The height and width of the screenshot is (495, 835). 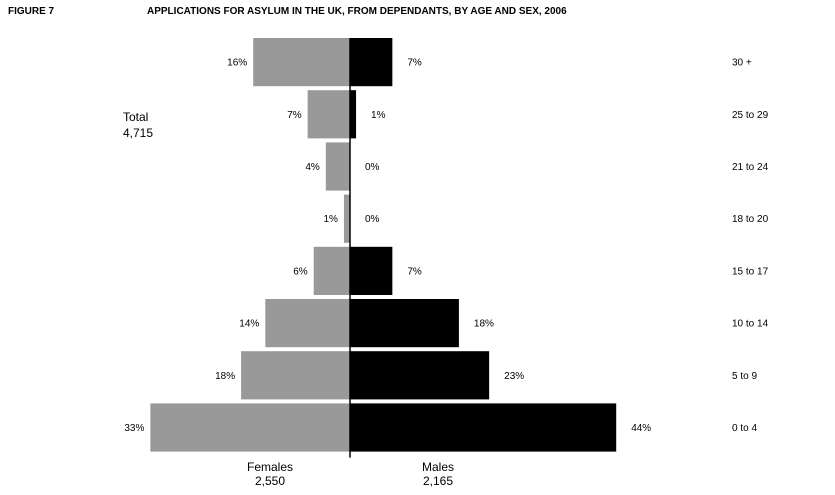 I want to click on age-category-label: 15 to 17, so click(x=750, y=271).